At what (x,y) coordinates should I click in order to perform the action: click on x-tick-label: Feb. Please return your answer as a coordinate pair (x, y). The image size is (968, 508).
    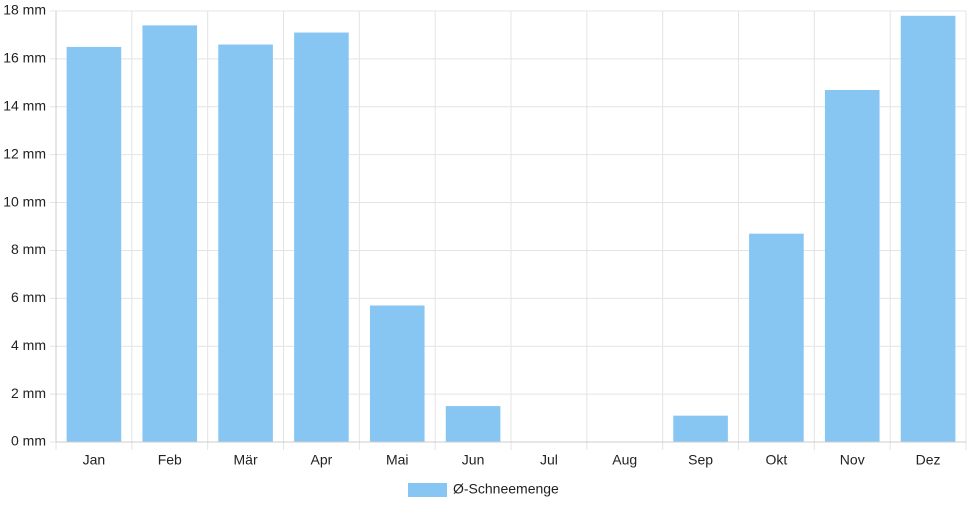
    Looking at the image, I should click on (170, 460).